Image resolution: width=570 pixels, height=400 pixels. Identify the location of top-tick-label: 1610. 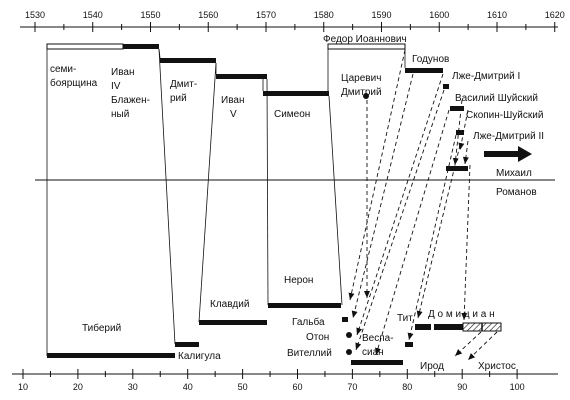
(497, 15).